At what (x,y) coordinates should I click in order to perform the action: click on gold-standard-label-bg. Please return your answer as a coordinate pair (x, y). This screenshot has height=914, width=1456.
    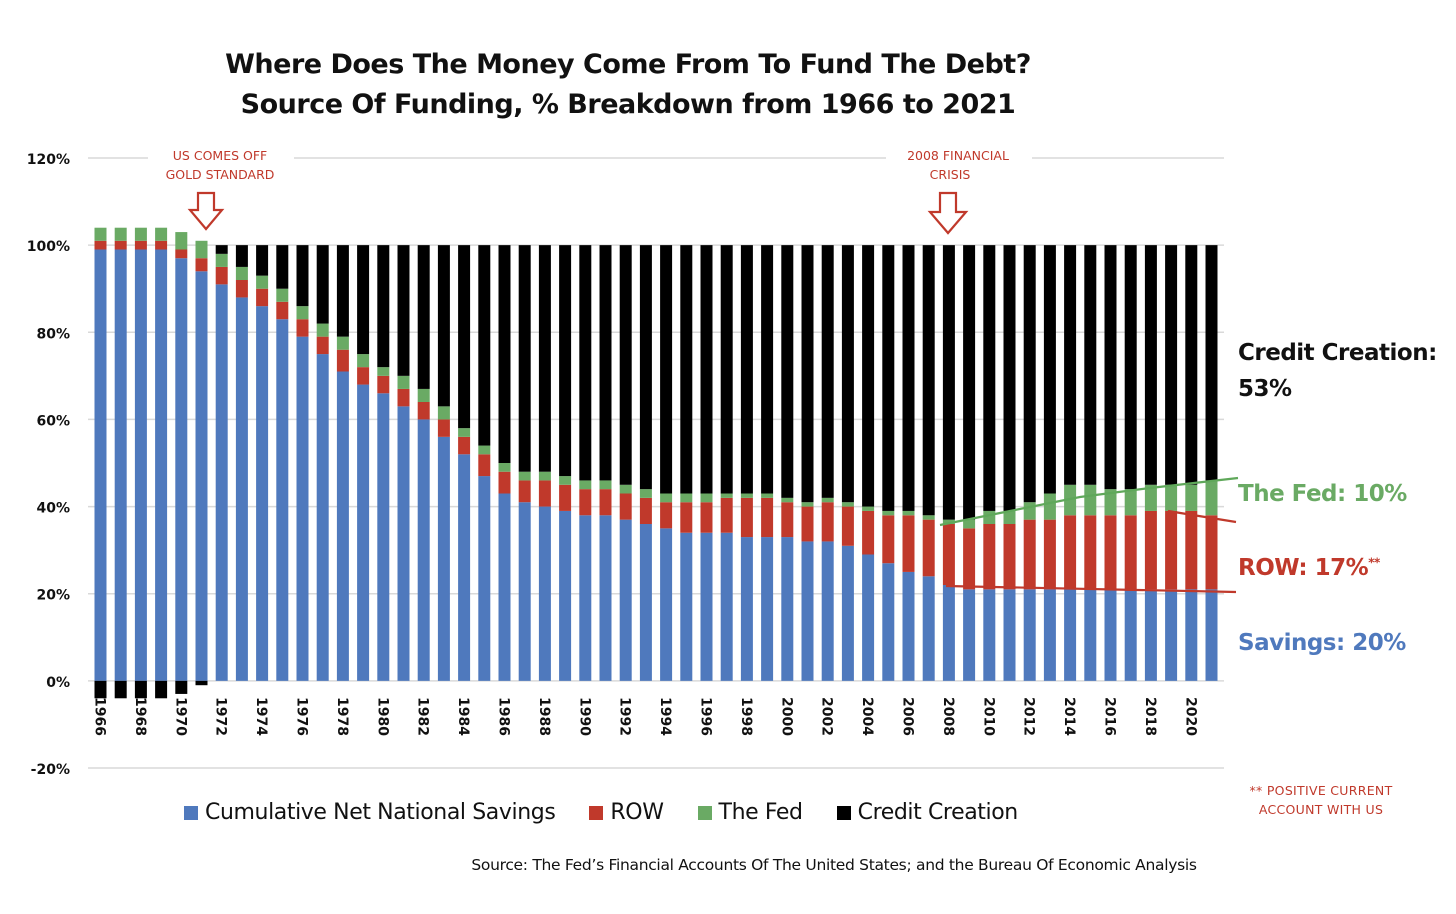
    Looking at the image, I should click on (221, 166).